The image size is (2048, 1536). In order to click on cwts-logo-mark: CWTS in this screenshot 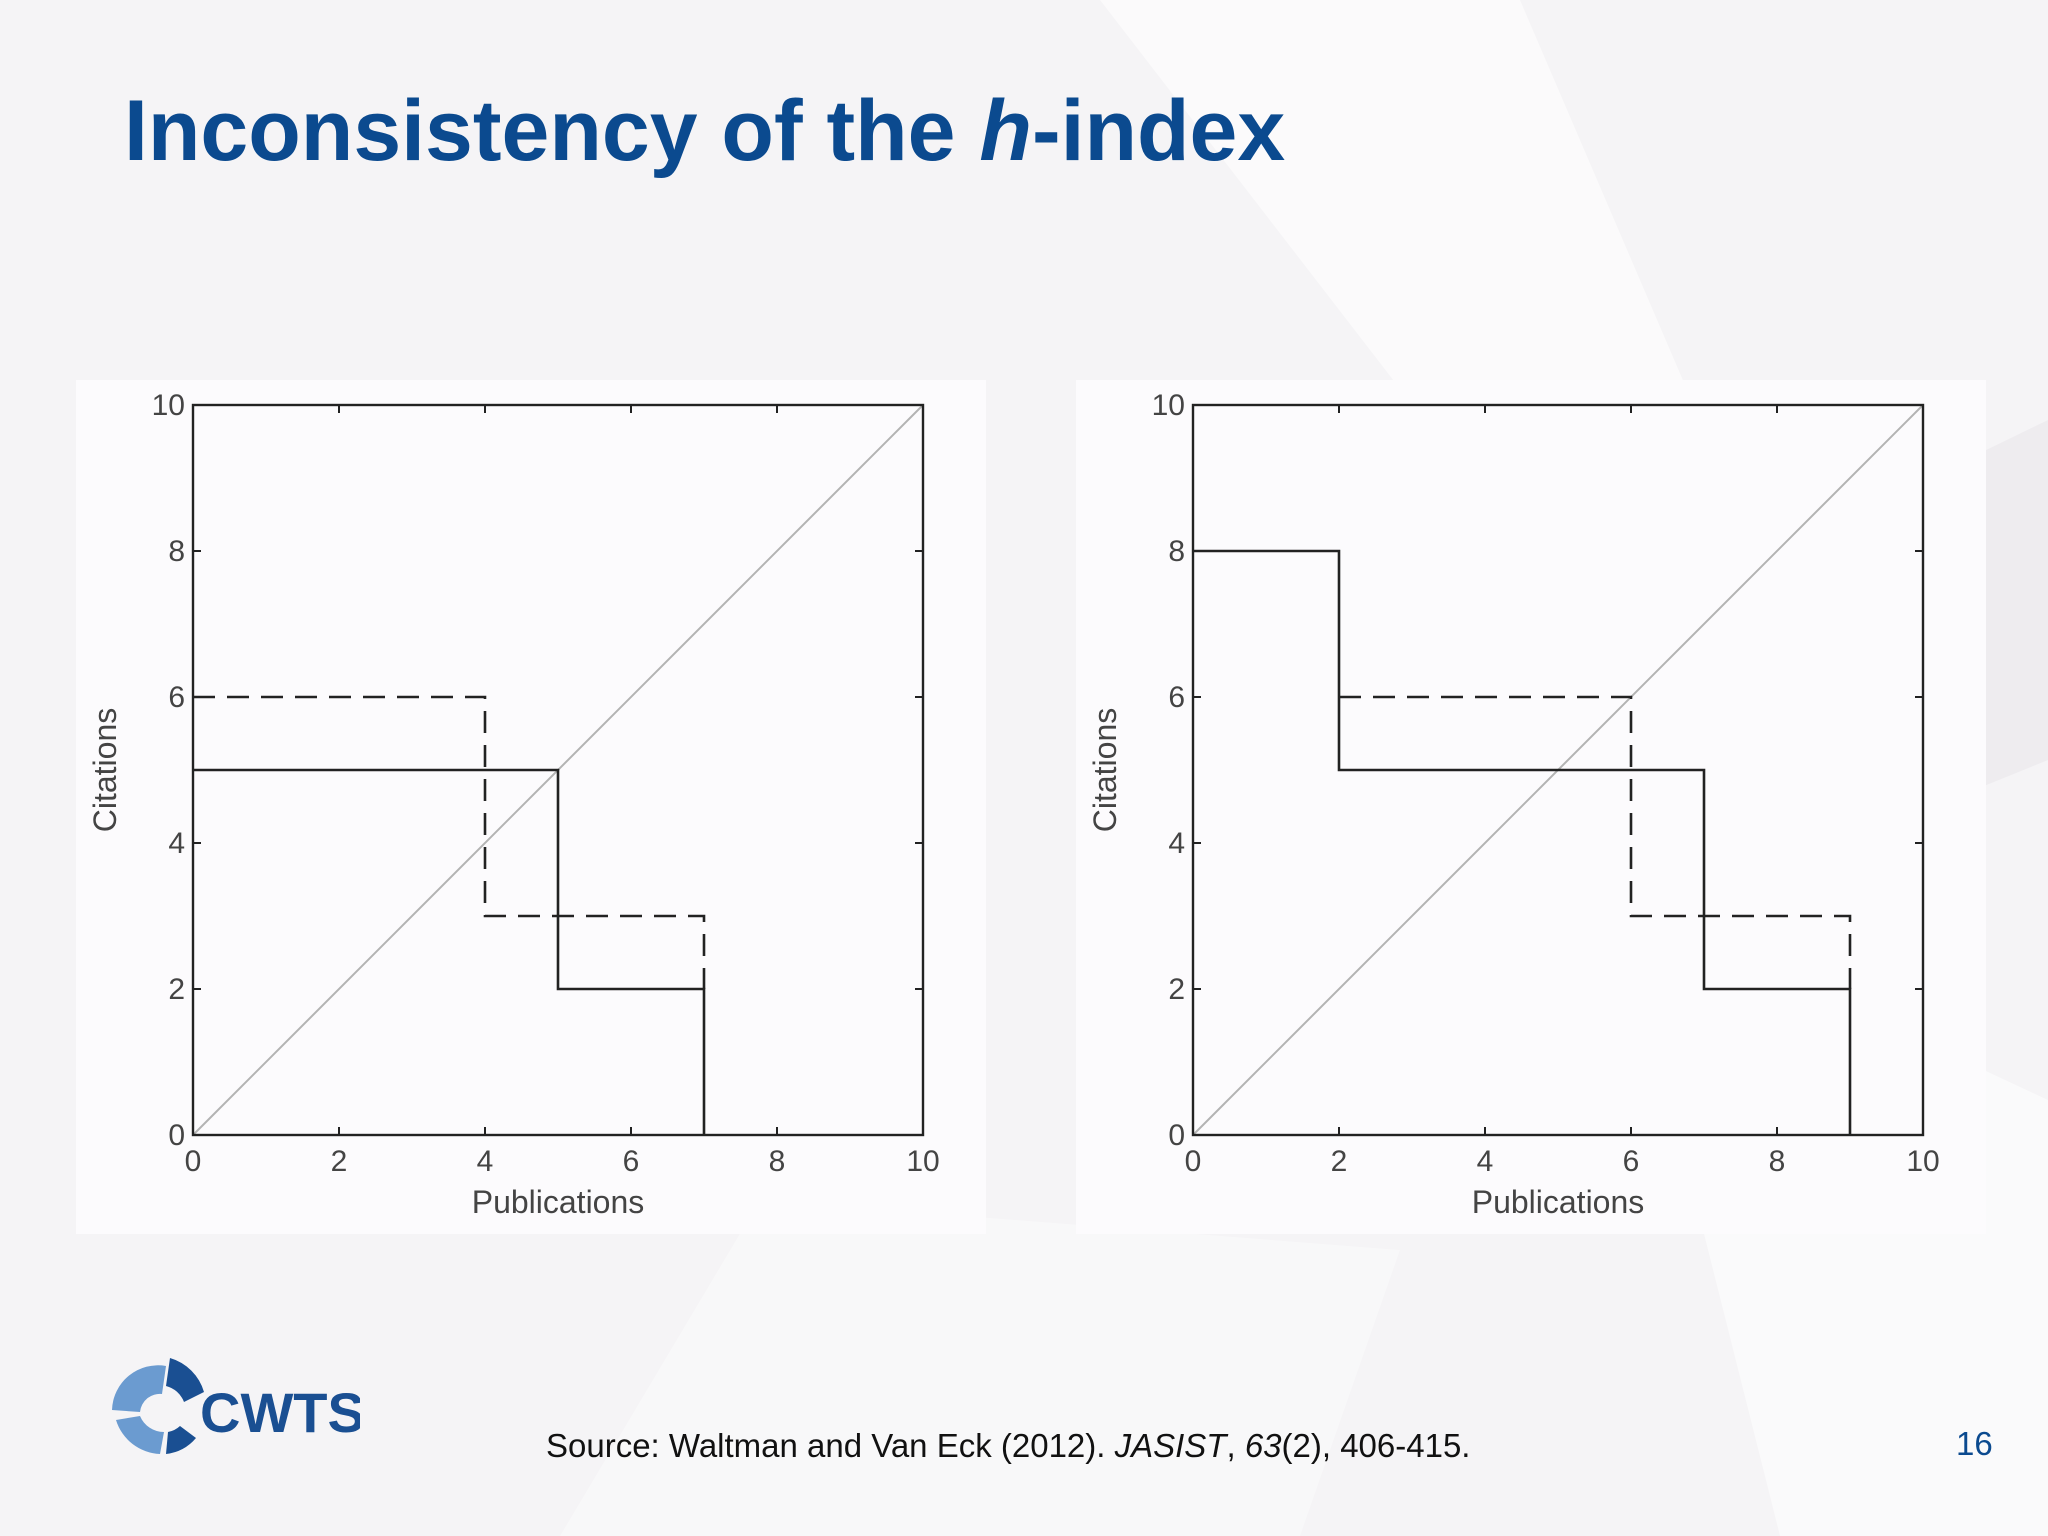, I will do `click(238, 1406)`.